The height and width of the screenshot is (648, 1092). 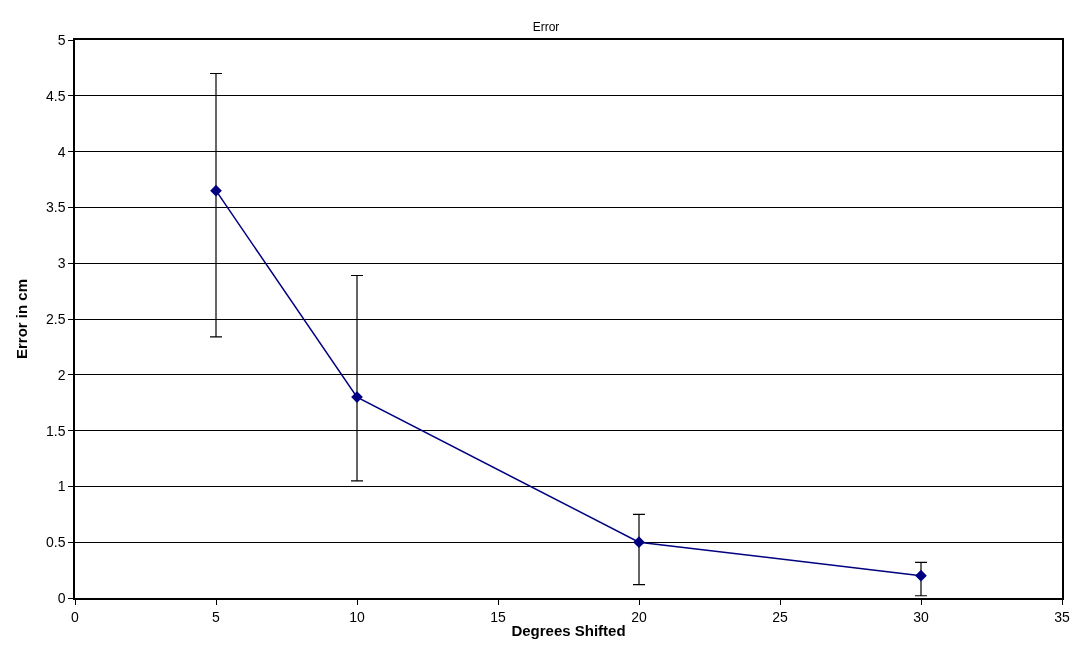 I want to click on x-tick-label: 35, so click(x=1062, y=616).